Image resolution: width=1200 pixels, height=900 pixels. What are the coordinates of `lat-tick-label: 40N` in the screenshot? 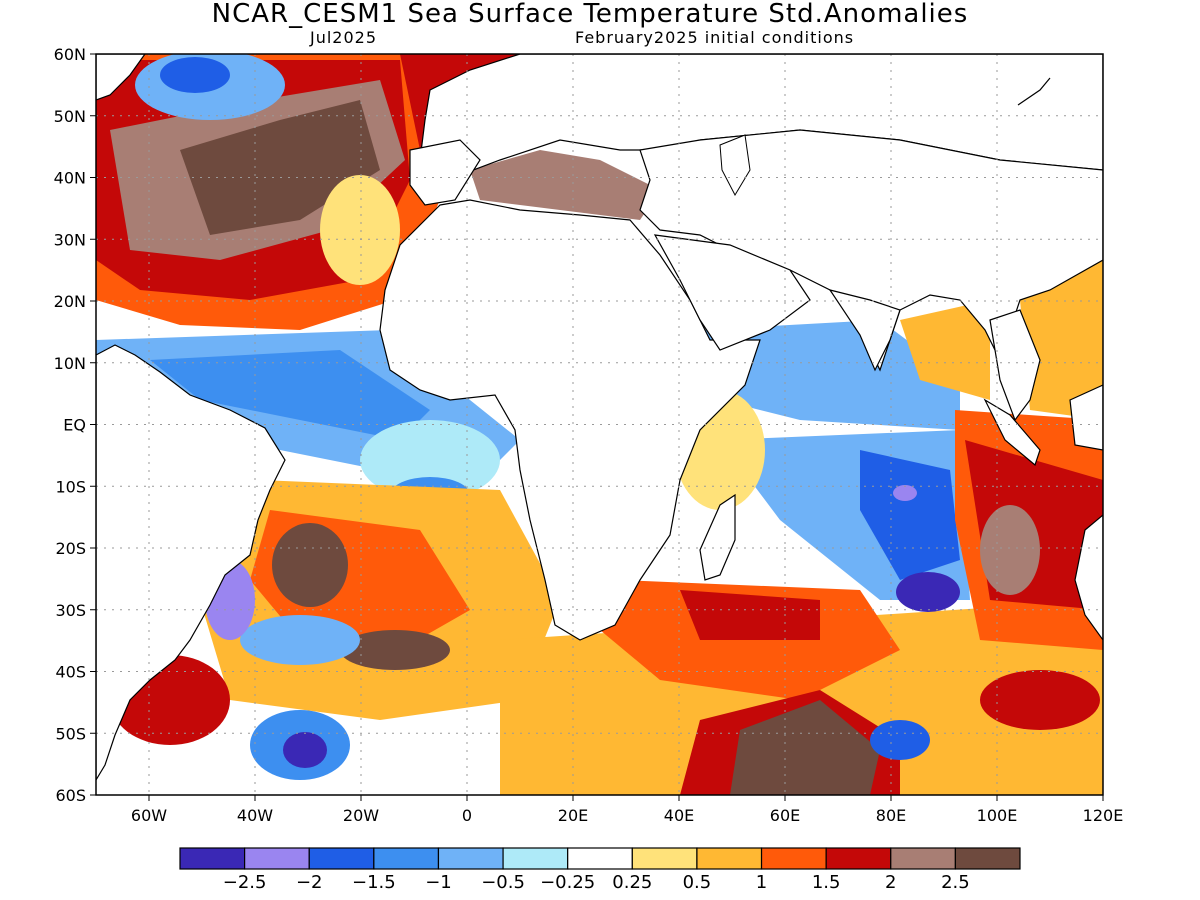 It's located at (70, 178).